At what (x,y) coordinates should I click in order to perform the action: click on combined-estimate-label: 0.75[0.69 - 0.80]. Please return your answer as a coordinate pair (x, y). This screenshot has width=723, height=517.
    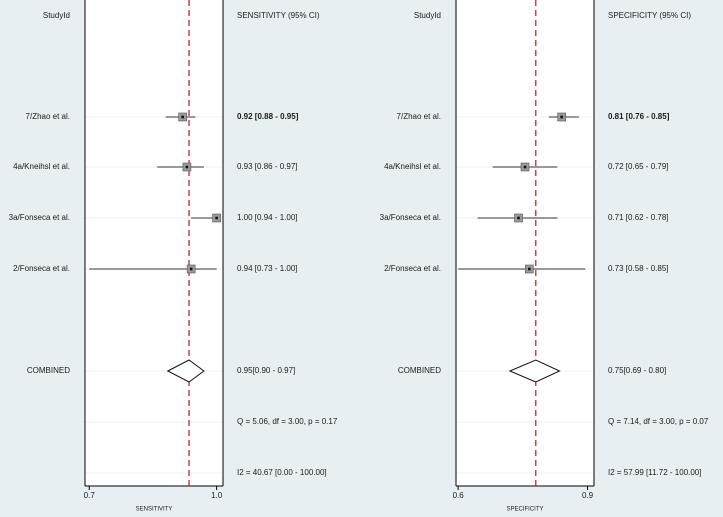
    Looking at the image, I should click on (637, 370).